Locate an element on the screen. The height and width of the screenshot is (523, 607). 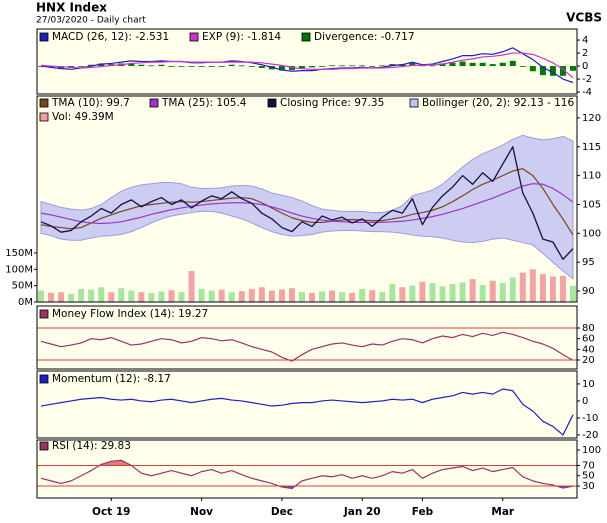
y-tick-label: 2 is located at coordinates (585, 53).